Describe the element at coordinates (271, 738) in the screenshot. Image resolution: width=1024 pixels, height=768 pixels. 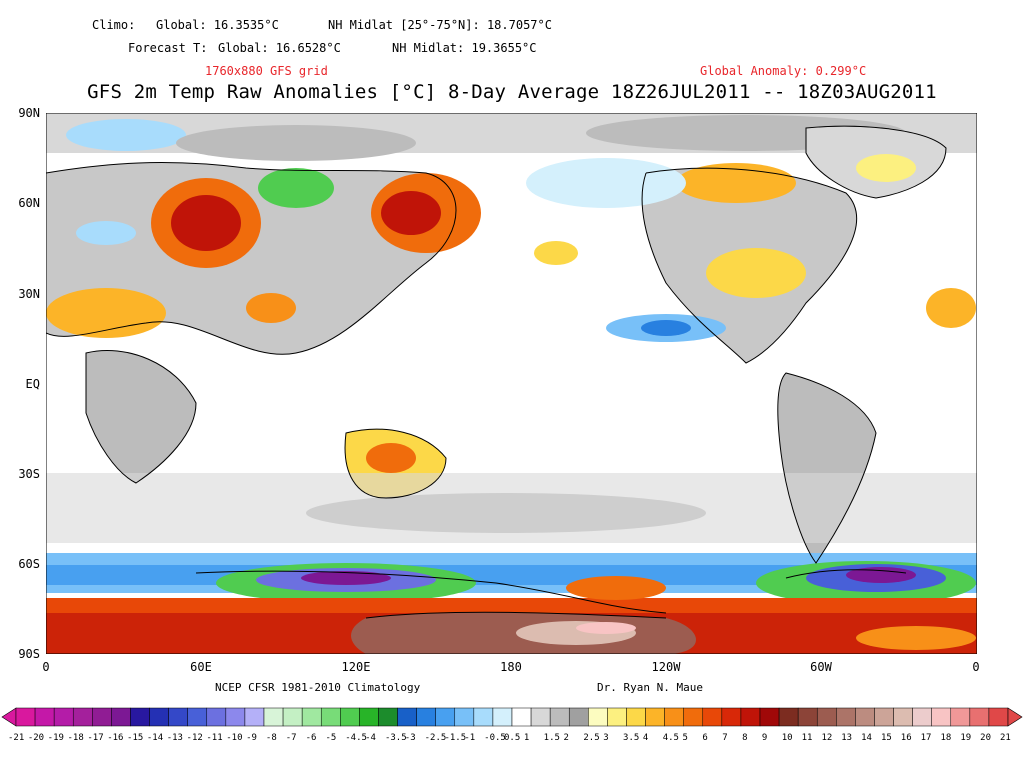
I see `colorbar-tick-label: -8` at that location.